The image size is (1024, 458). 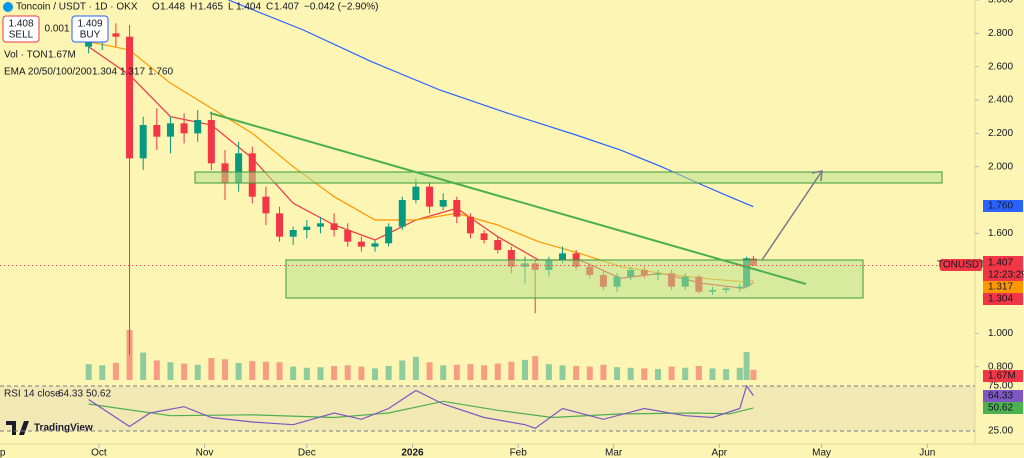 What do you see at coordinates (90, 29) in the screenshot?
I see `buy-button` at bounding box center [90, 29].